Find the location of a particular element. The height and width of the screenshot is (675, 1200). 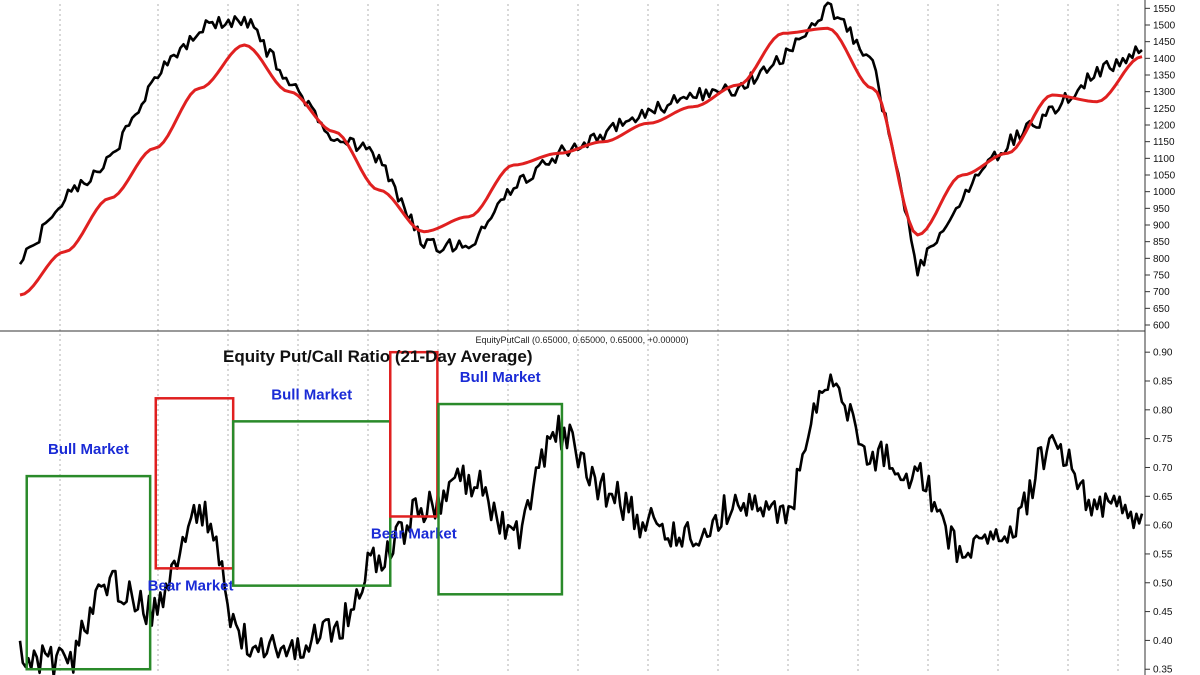

top-y-tick-label: 1050 is located at coordinates (1164, 176).